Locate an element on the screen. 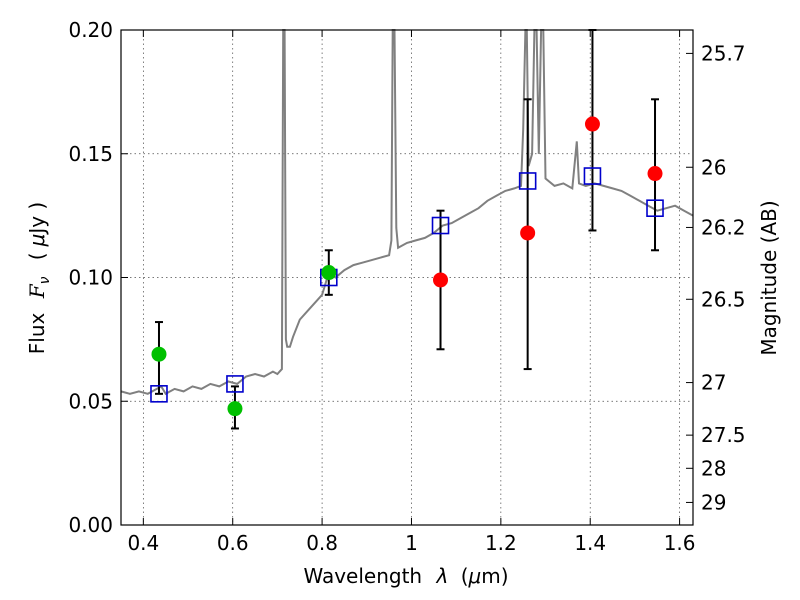 The height and width of the screenshot is (600, 800). y-axis-unit-open: ( is located at coordinates (37, 256).